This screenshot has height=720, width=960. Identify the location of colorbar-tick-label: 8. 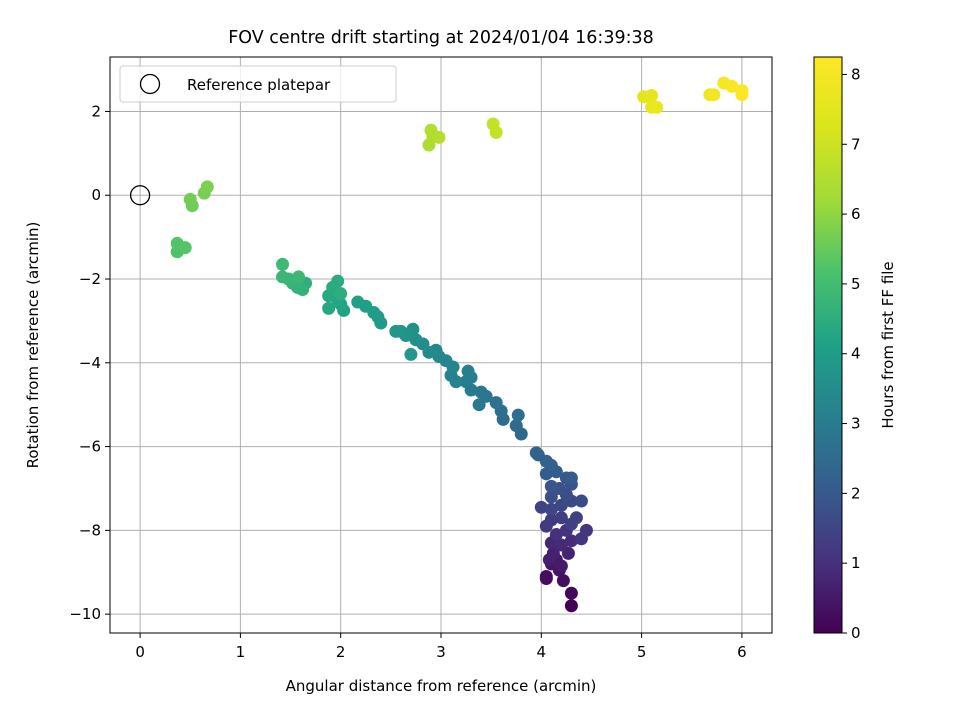
(856, 74).